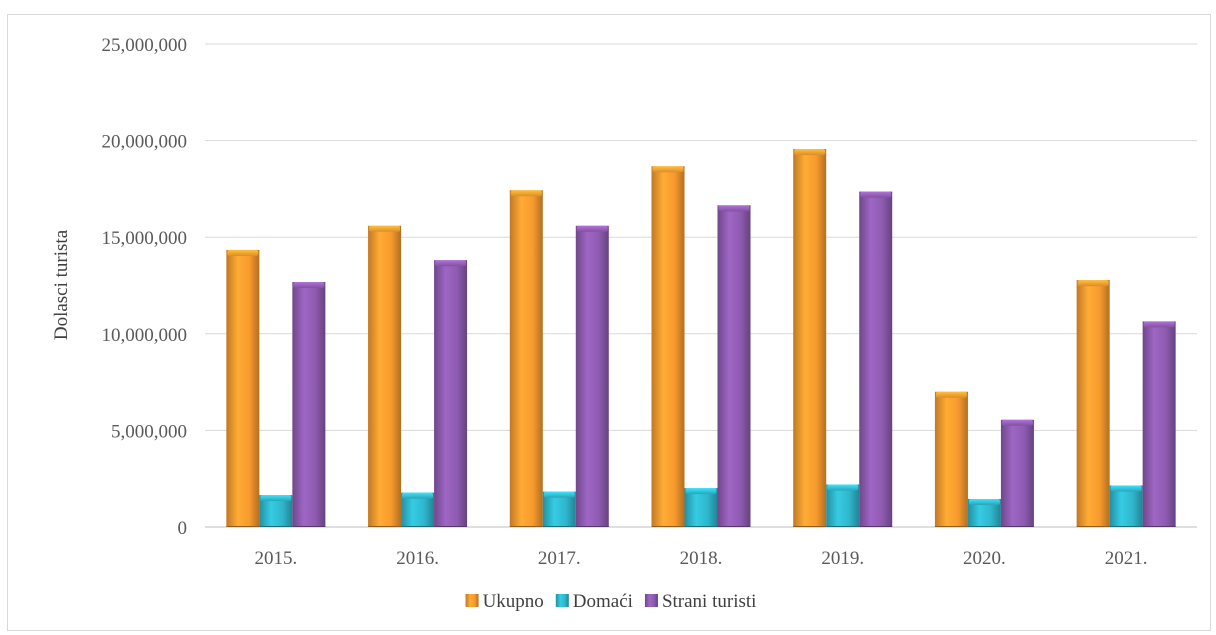  I want to click on y-tick-label: 25,000,000, so click(145, 45).